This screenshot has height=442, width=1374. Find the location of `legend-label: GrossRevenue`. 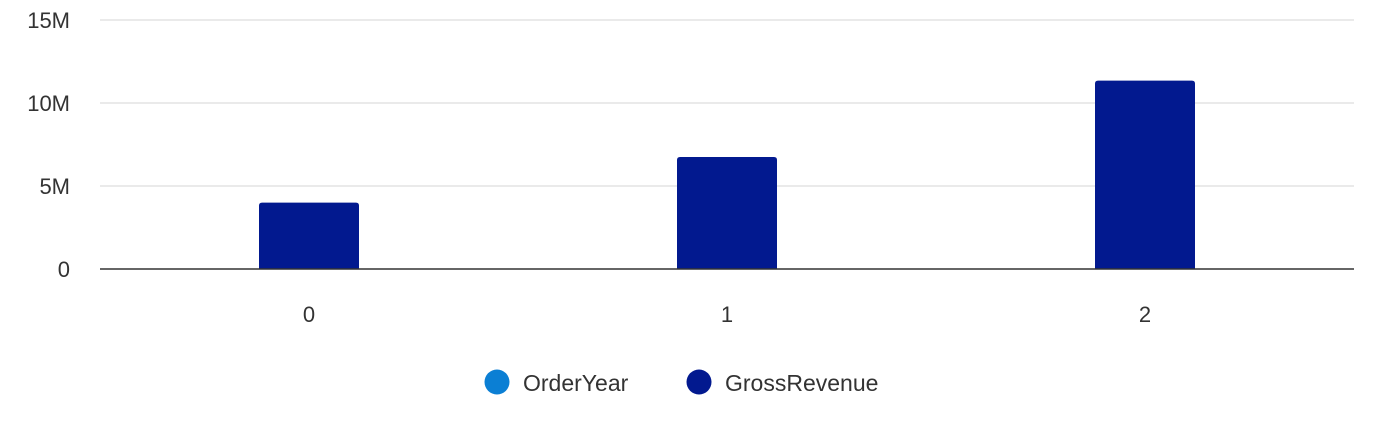

legend-label: GrossRevenue is located at coordinates (801, 383).